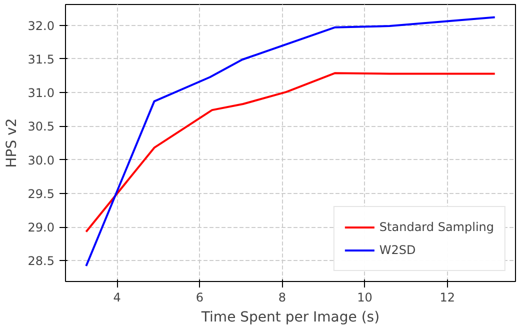 This screenshot has height=328, width=519. I want to click on legend-label: Standard Sampling, so click(436, 227).